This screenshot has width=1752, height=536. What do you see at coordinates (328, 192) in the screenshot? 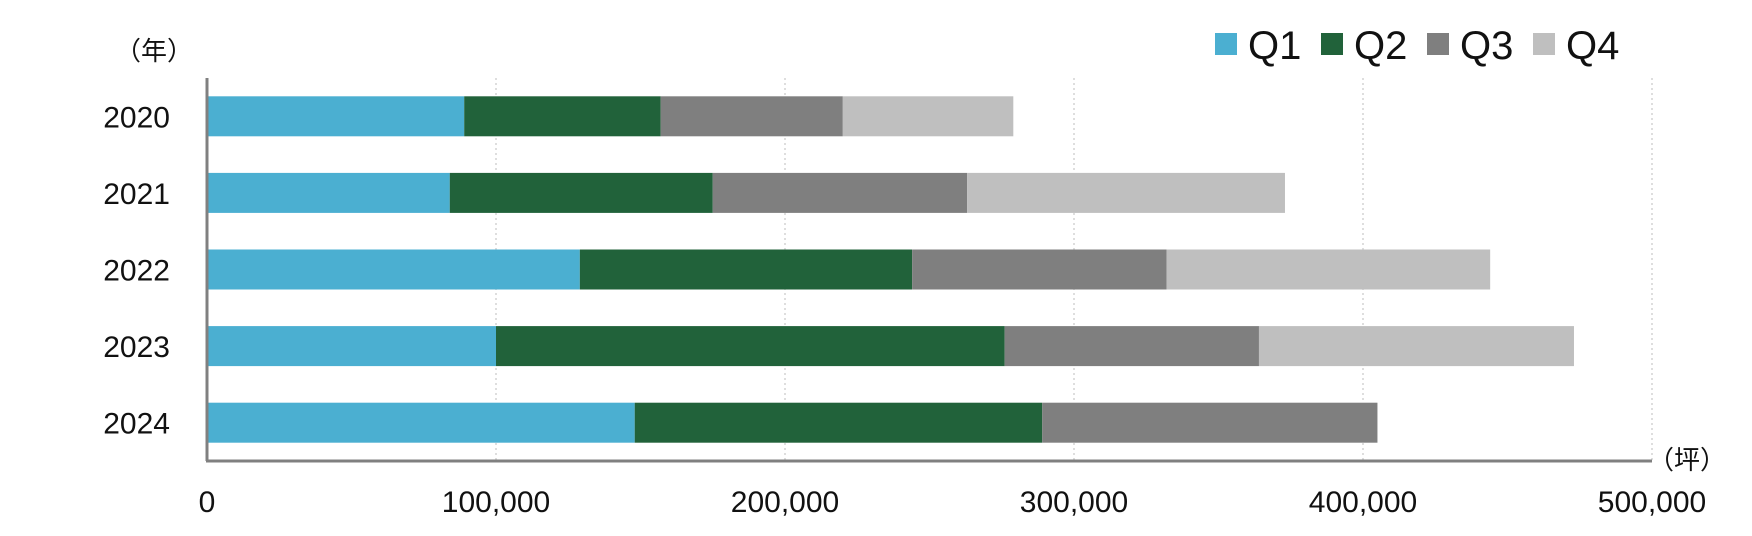
I see `bar-2021-q1` at bounding box center [328, 192].